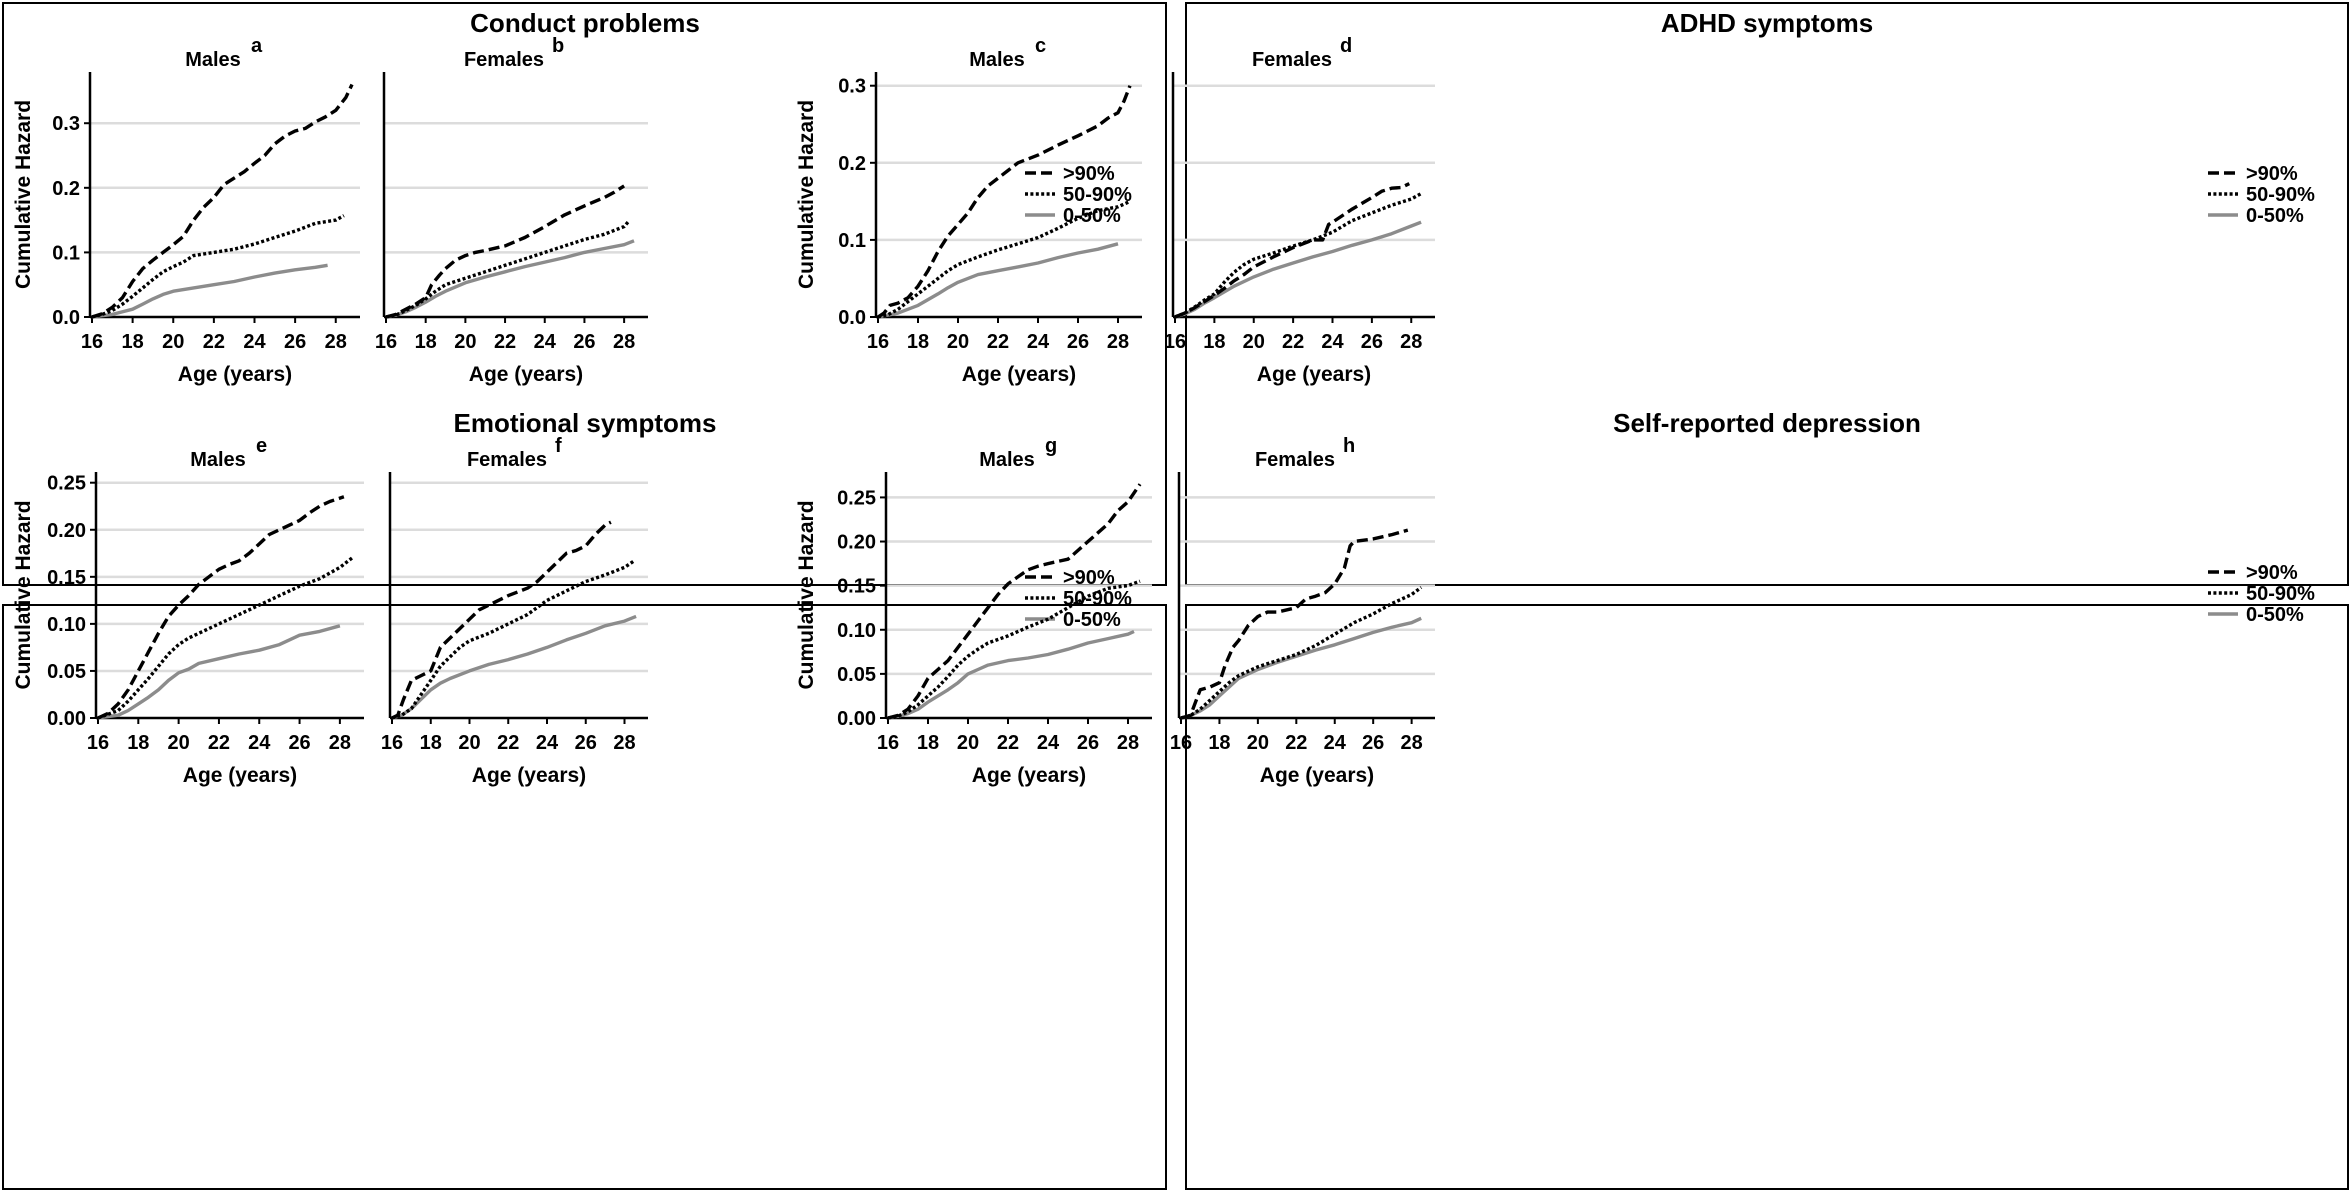  What do you see at coordinates (1051, 446) in the screenshot?
I see `panel-letter: g` at bounding box center [1051, 446].